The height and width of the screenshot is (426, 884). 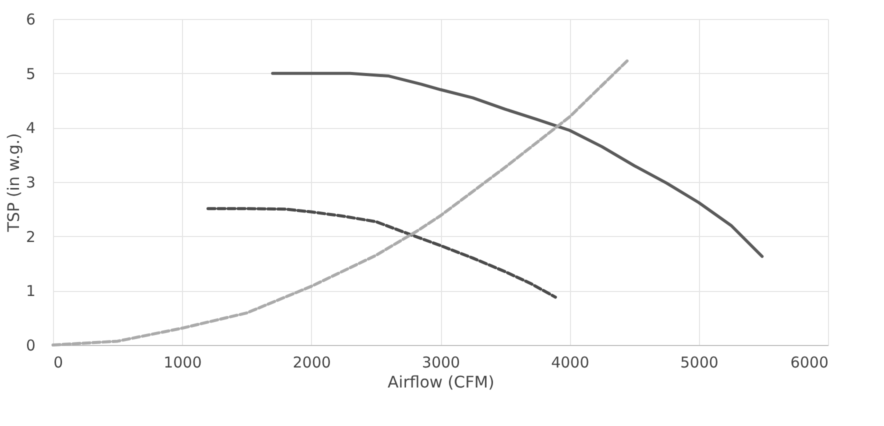 What do you see at coordinates (570, 363) in the screenshot?
I see `x-tick-label: 4000` at bounding box center [570, 363].